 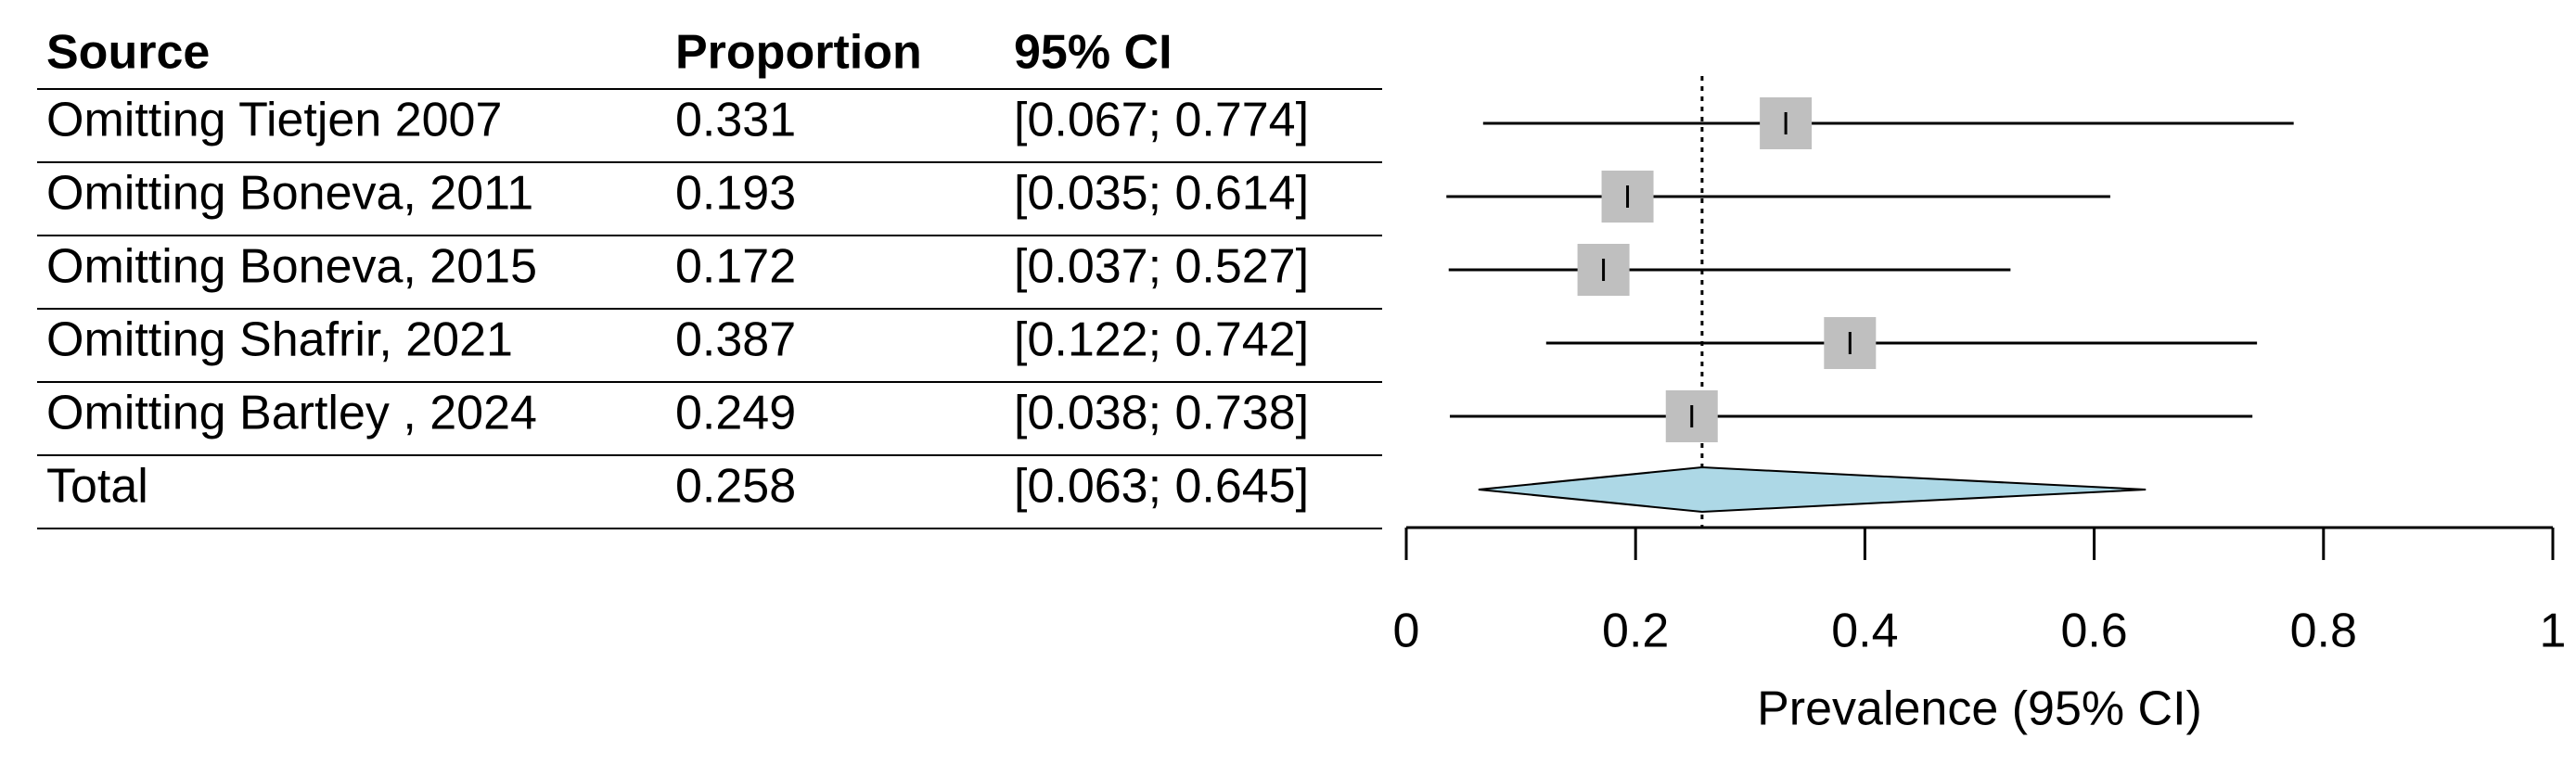 What do you see at coordinates (2323, 631) in the screenshot?
I see `x-tick-label: 0.8` at bounding box center [2323, 631].